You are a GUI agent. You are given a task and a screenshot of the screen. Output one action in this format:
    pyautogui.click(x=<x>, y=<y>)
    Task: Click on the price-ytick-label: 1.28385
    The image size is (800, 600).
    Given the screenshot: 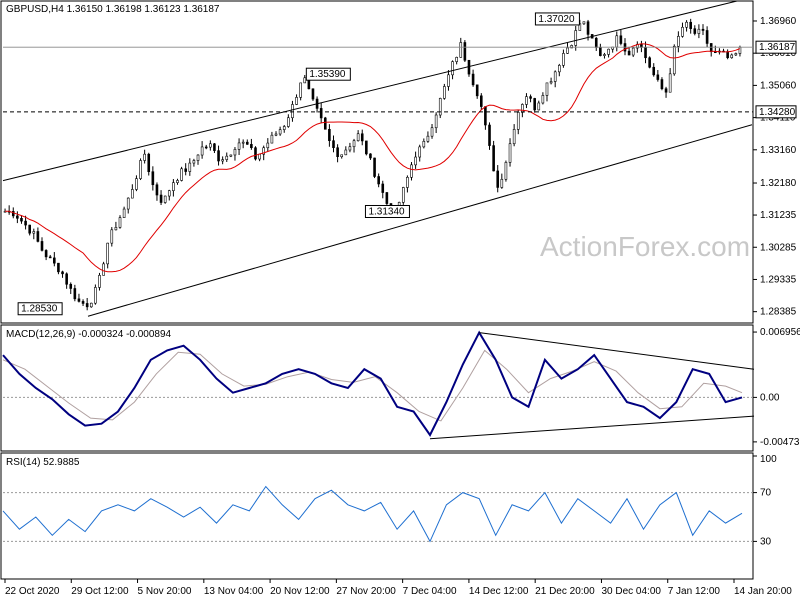 What is the action you would take?
    pyautogui.click(x=778, y=312)
    